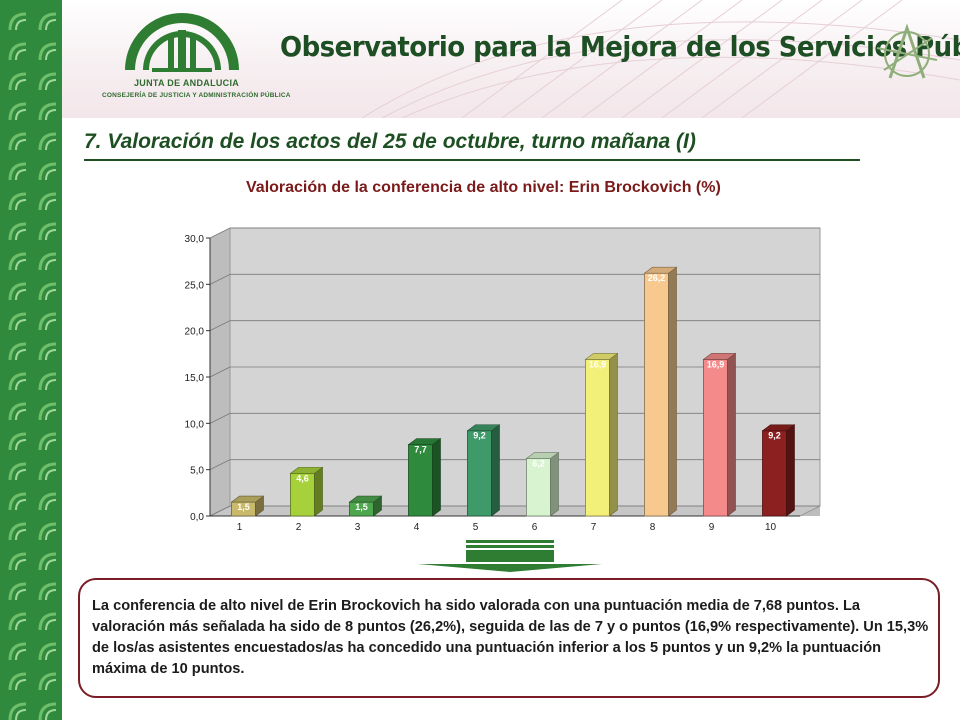  I want to click on y-tick-label: 0,0, so click(197, 517).